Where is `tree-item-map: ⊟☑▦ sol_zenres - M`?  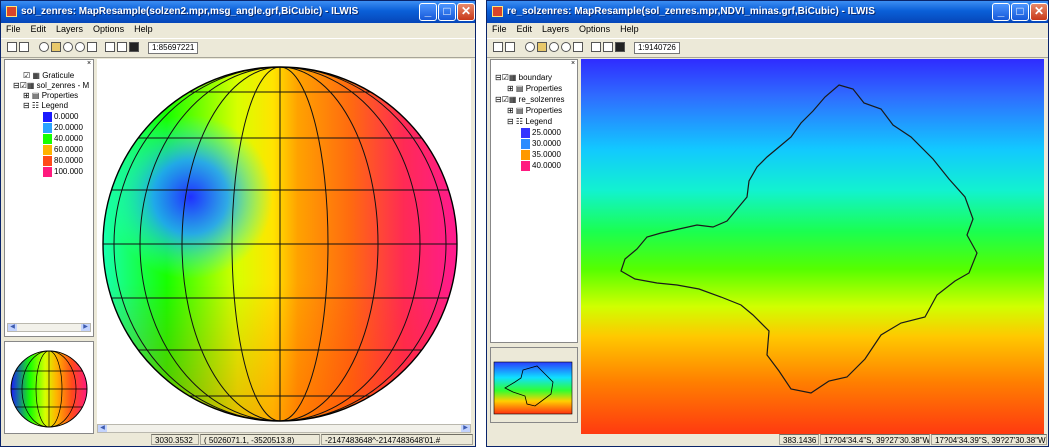
tree-item-map: ⊟☑▦ sol_zenres - M is located at coordinates (51, 85).